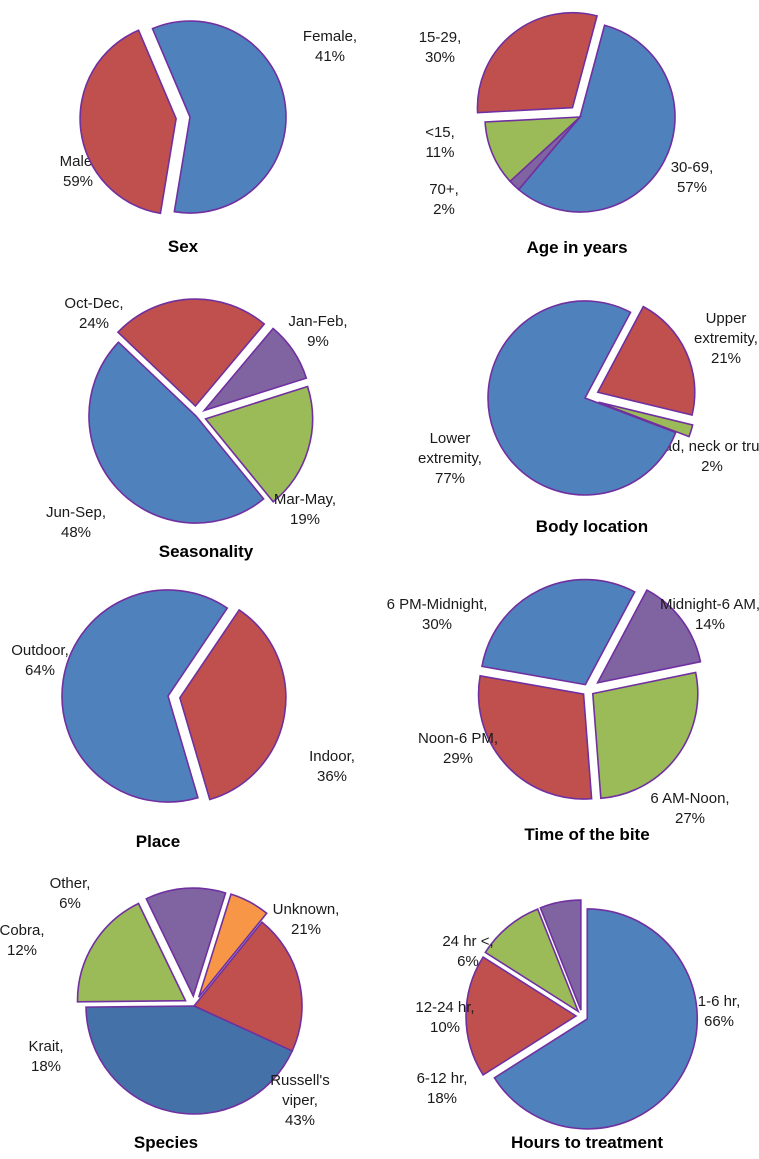 The image size is (759, 1159). I want to click on data-label-age-in-years-15-29: 15-29, 30%, so click(440, 47).